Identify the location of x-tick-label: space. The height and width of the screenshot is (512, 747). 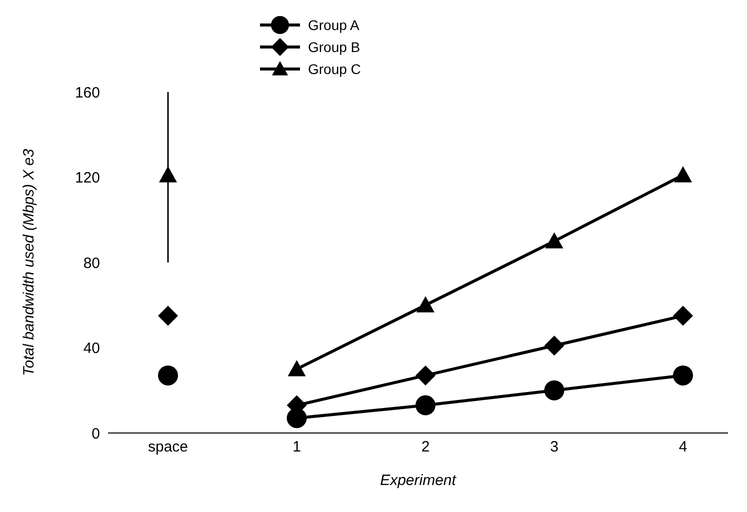
(168, 447).